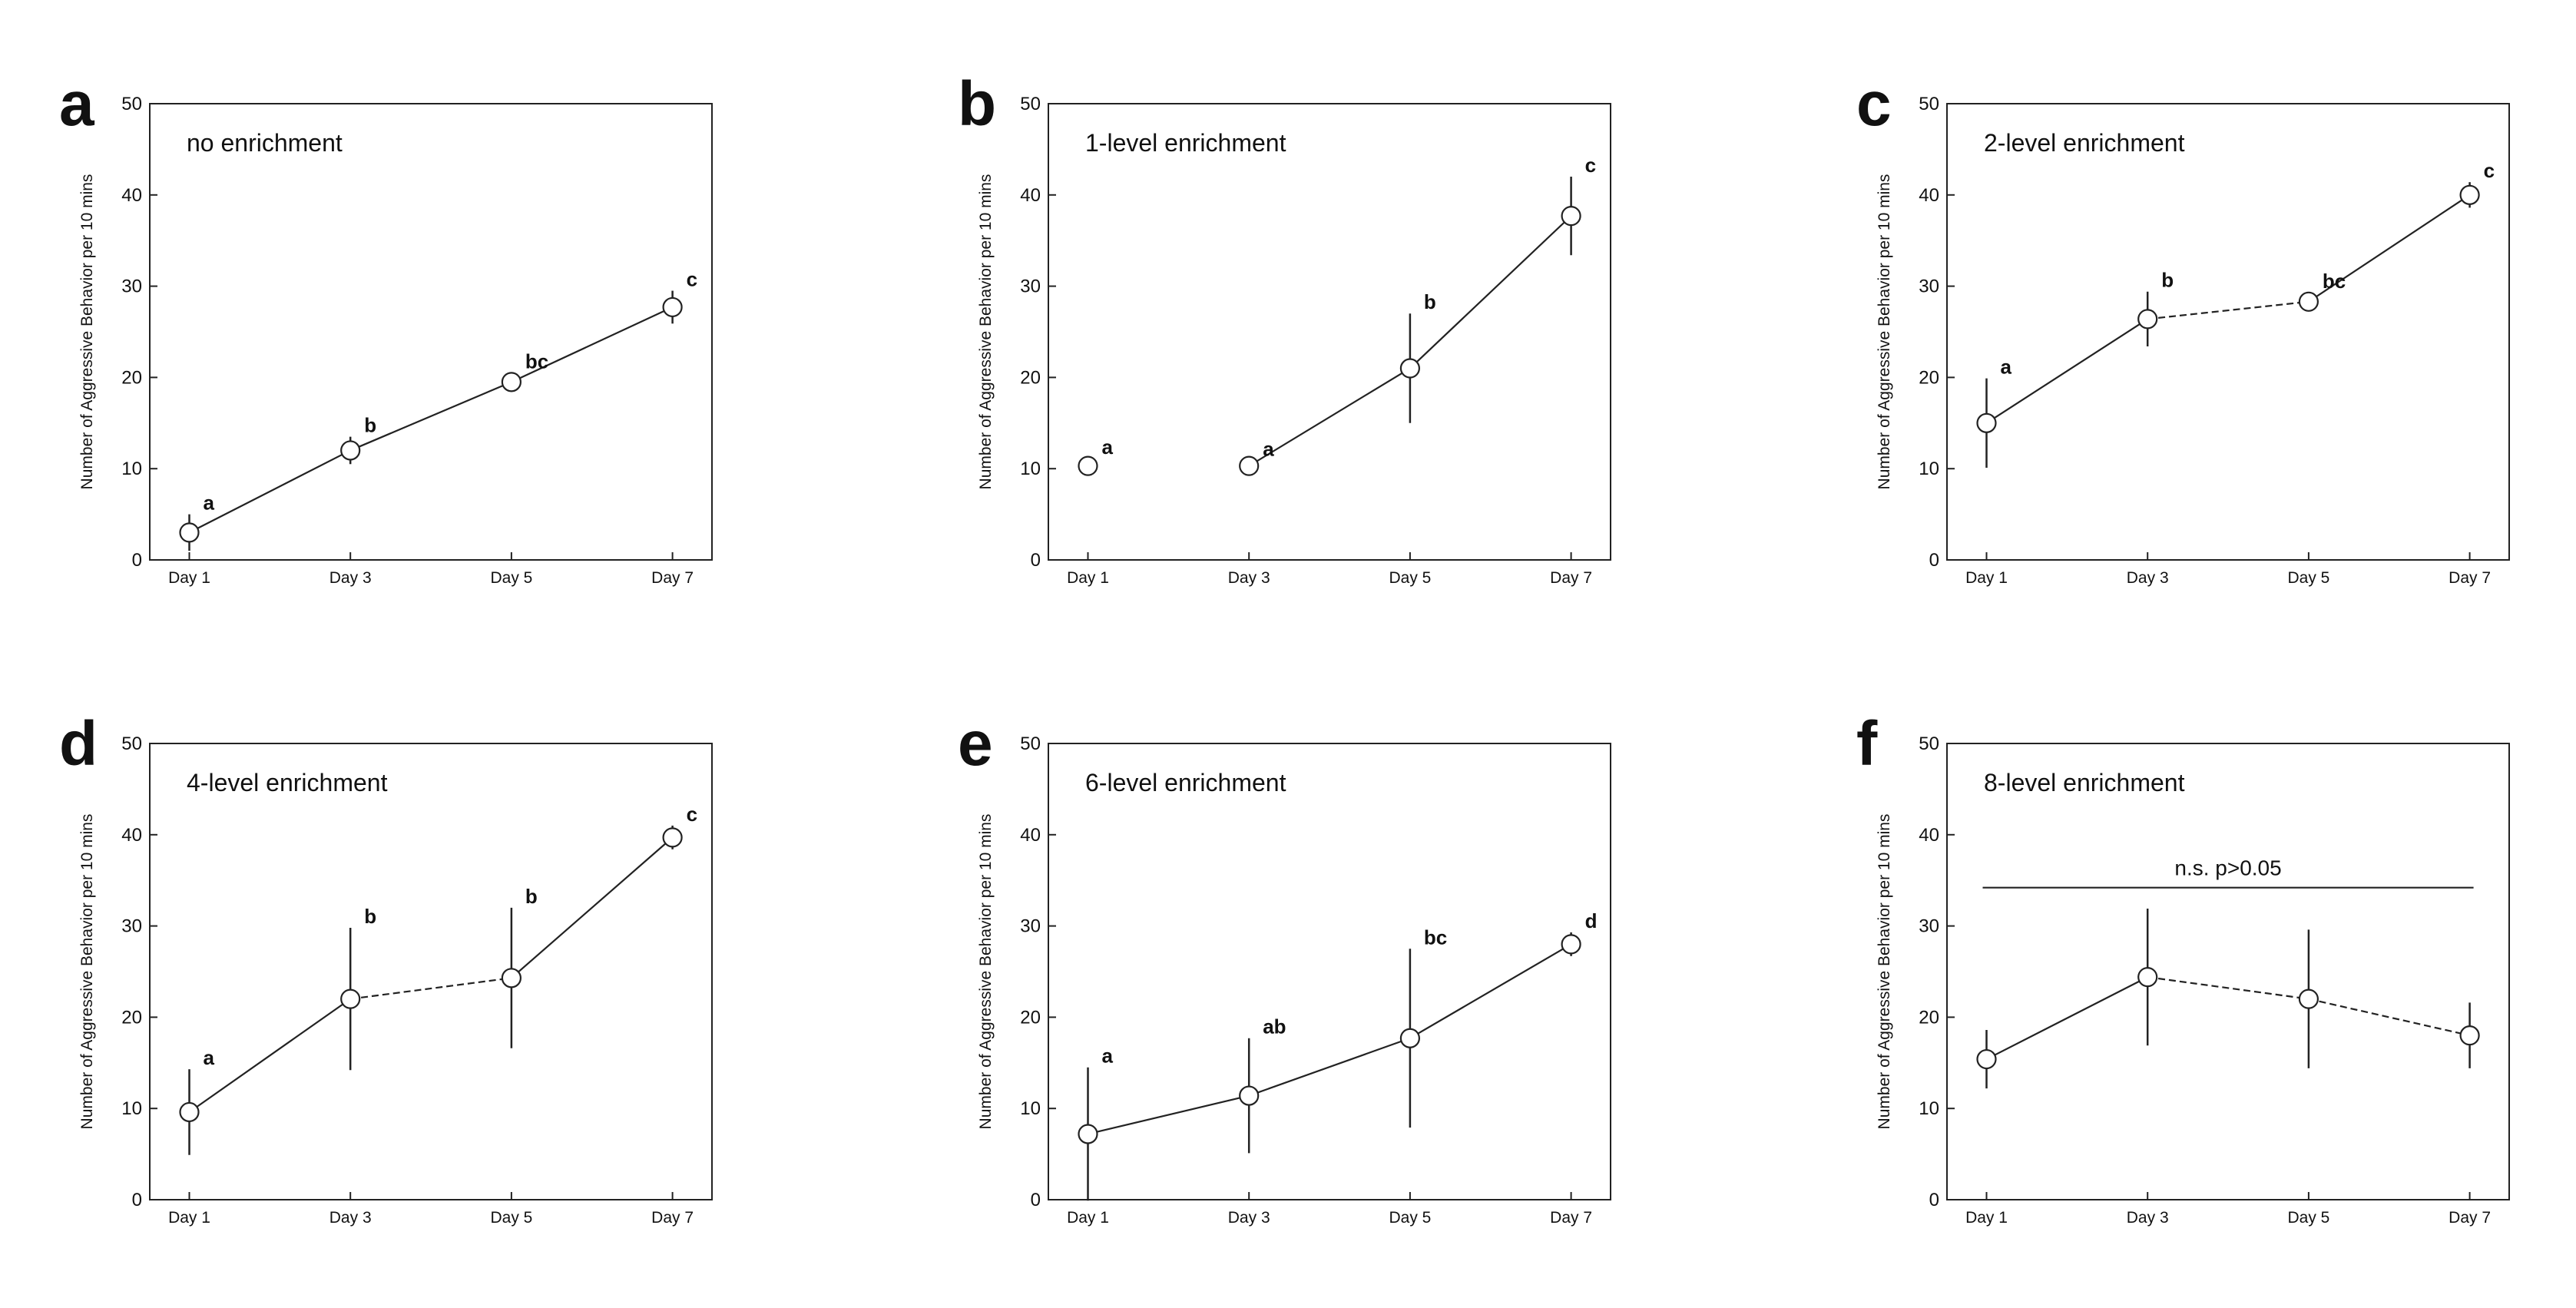 The width and height of the screenshot is (2576, 1308). What do you see at coordinates (1867, 744) in the screenshot?
I see `panel-letter: f` at bounding box center [1867, 744].